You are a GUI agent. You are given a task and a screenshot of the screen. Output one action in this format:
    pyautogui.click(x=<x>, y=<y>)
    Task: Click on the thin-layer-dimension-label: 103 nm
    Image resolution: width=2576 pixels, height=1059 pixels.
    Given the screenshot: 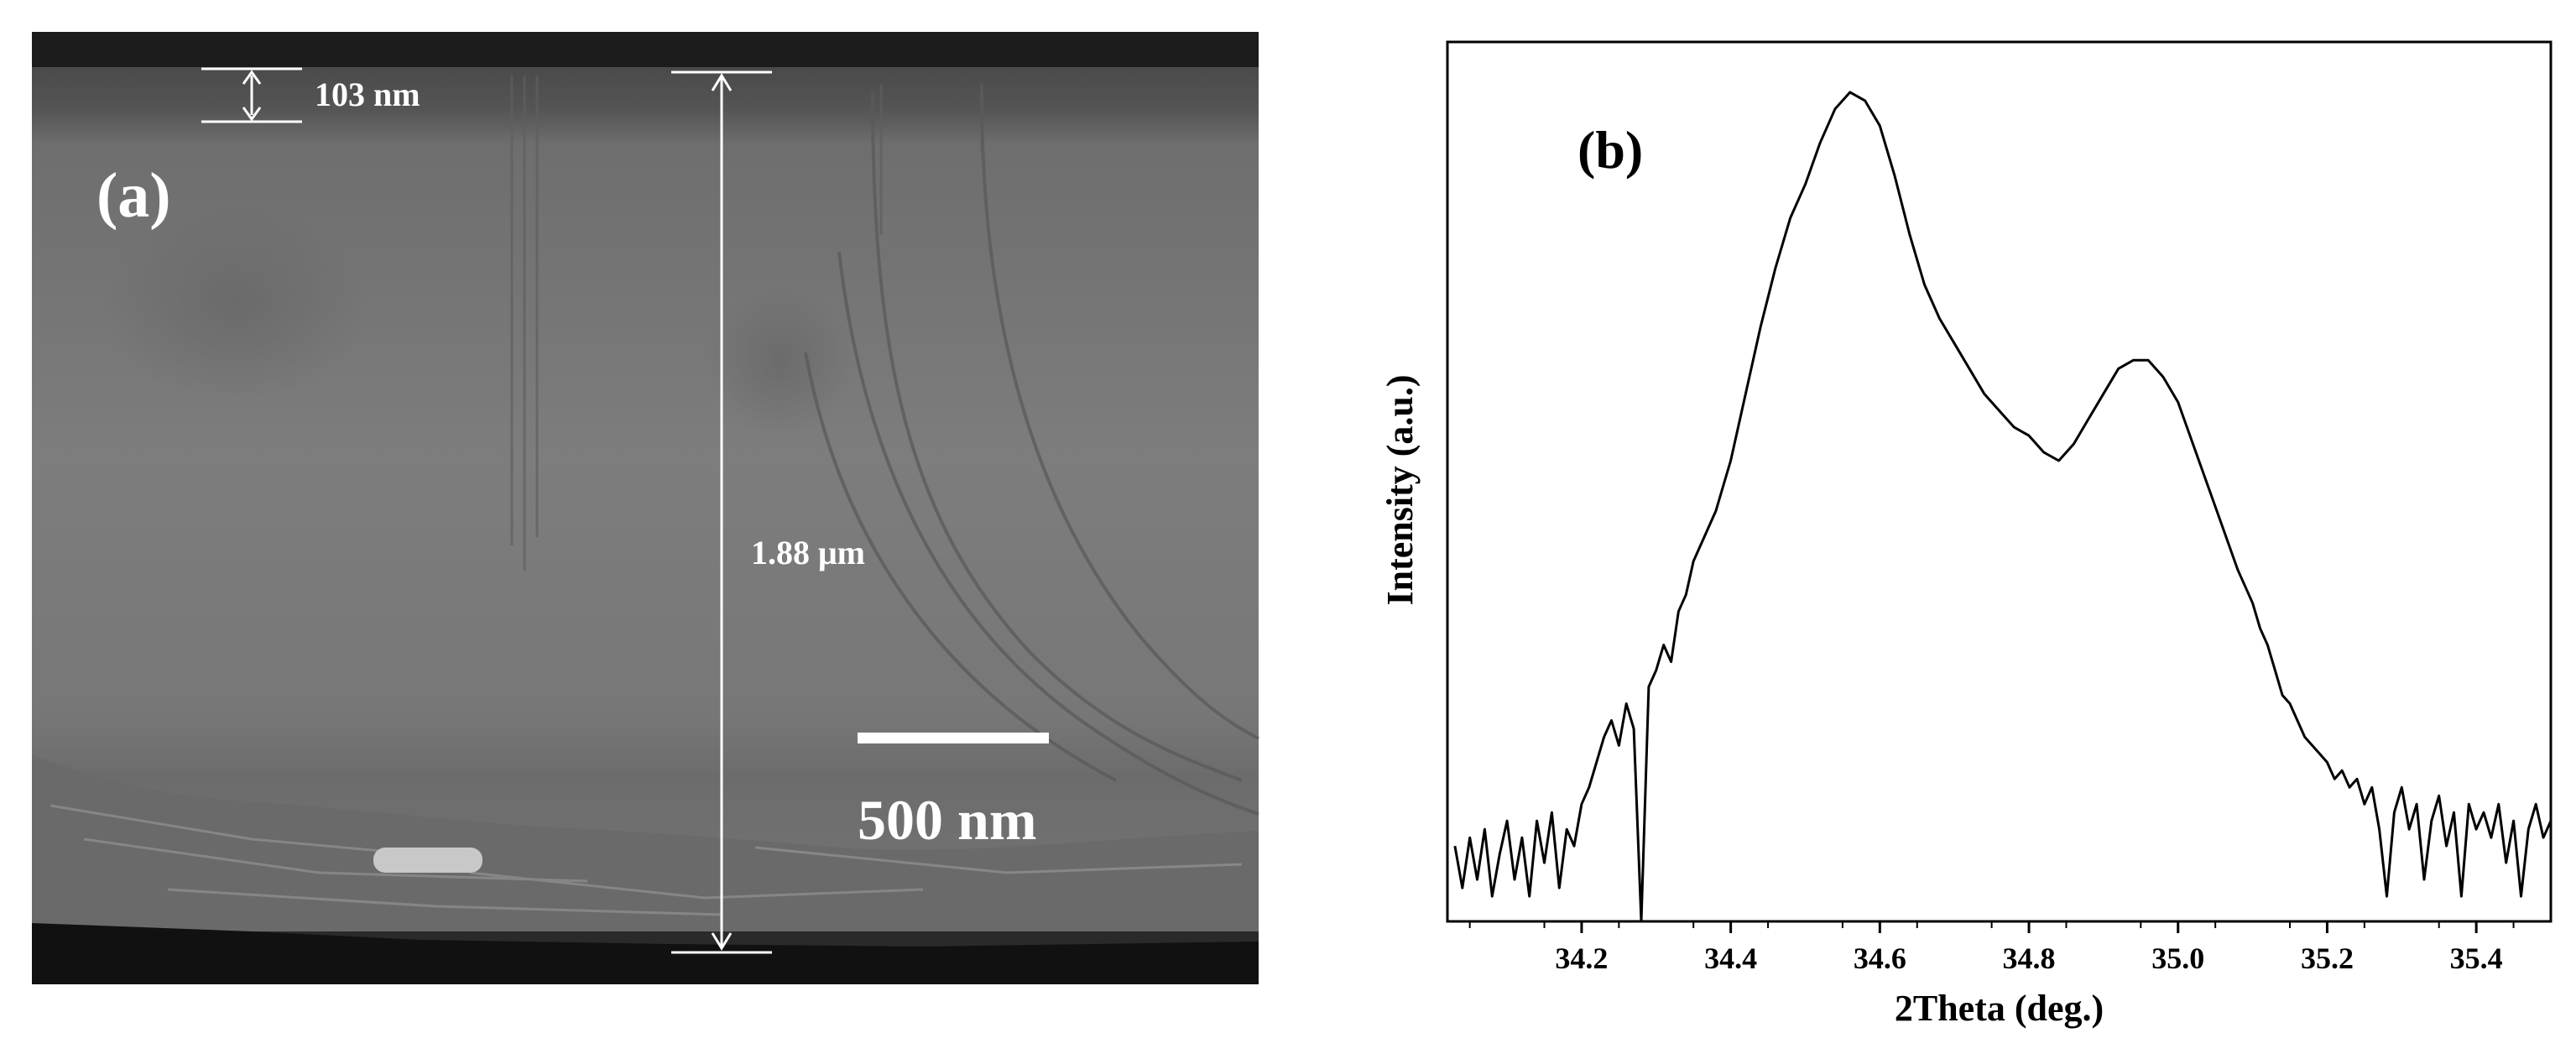 What is the action you would take?
    pyautogui.click(x=367, y=95)
    